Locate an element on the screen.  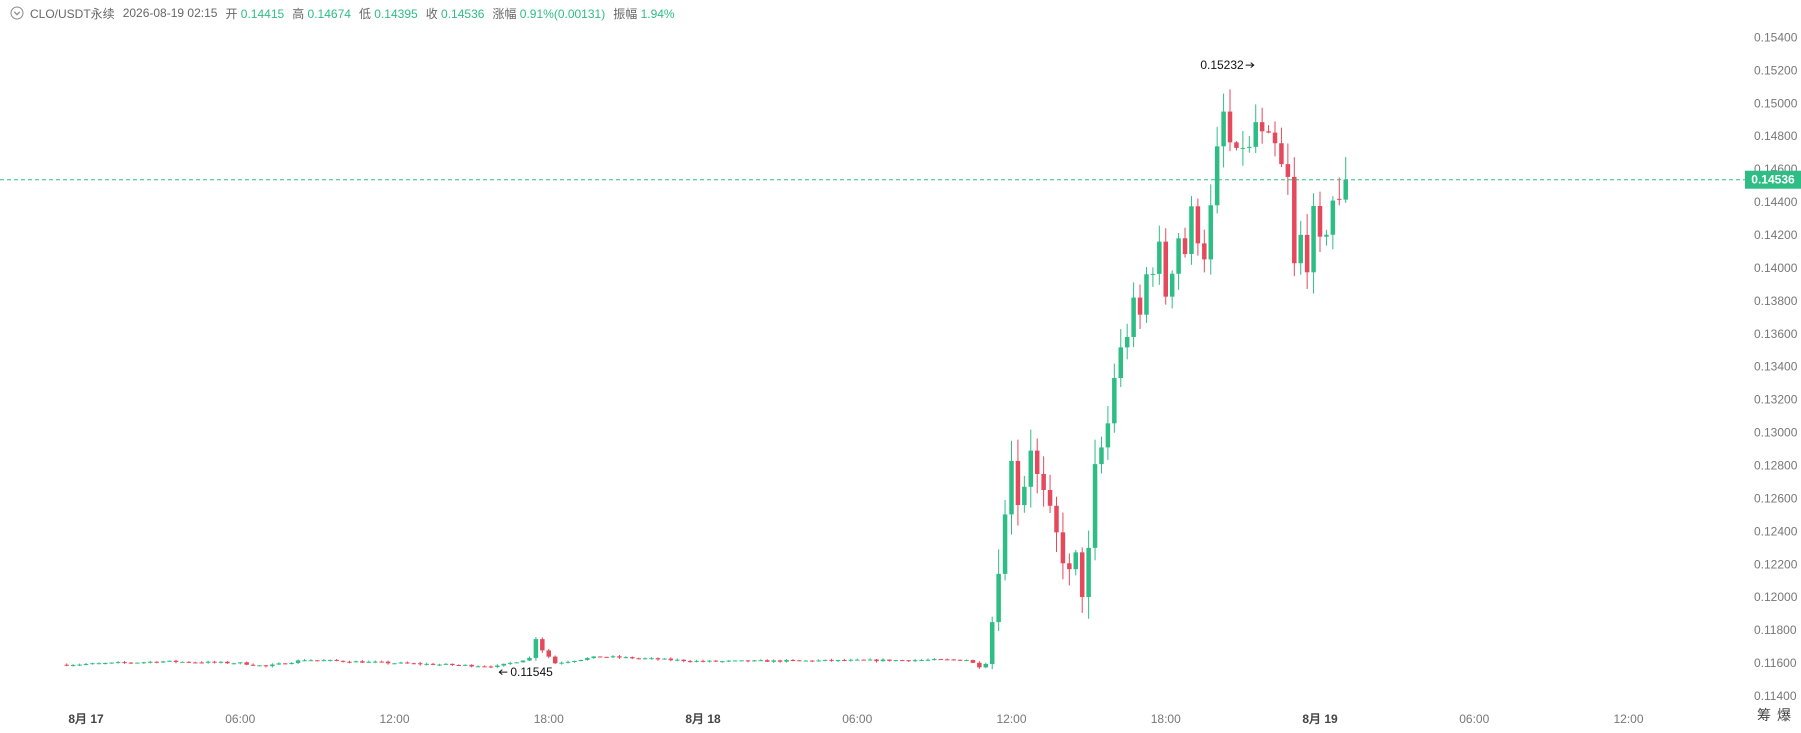
time-tick-label: 12:00 is located at coordinates (394, 719).